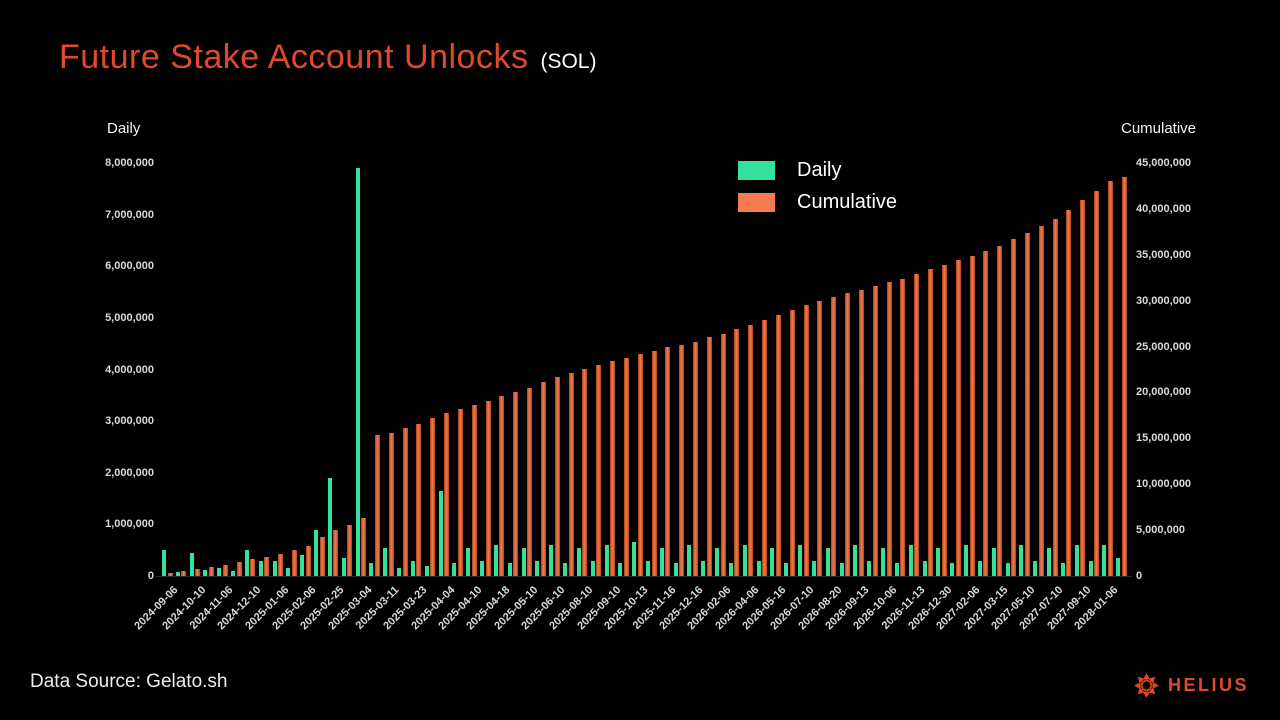  What do you see at coordinates (1164, 438) in the screenshot?
I see `right-axis-tick: 15,000,000` at bounding box center [1164, 438].